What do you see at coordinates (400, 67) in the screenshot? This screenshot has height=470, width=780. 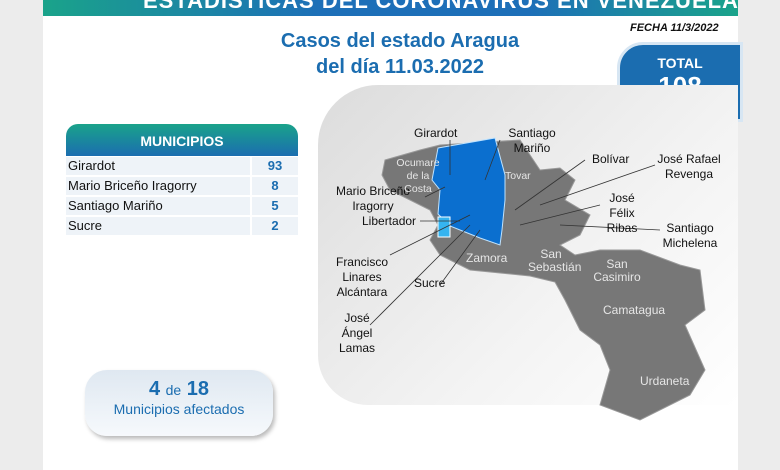 I see `title-line-2: del día 11.03.2022` at bounding box center [400, 67].